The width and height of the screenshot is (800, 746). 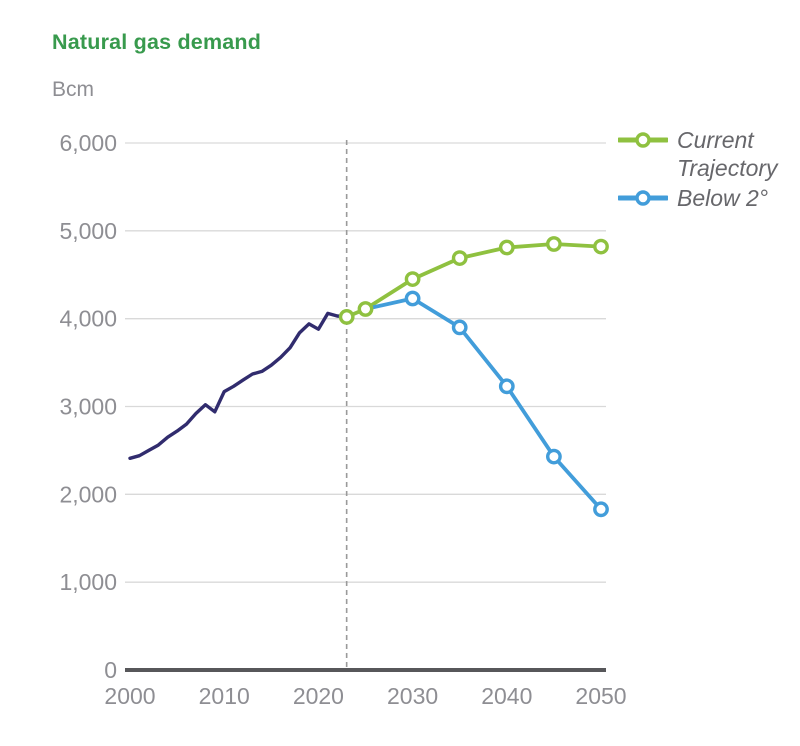 I want to click on y-axis-unit-label: Bcm, so click(x=73, y=89).